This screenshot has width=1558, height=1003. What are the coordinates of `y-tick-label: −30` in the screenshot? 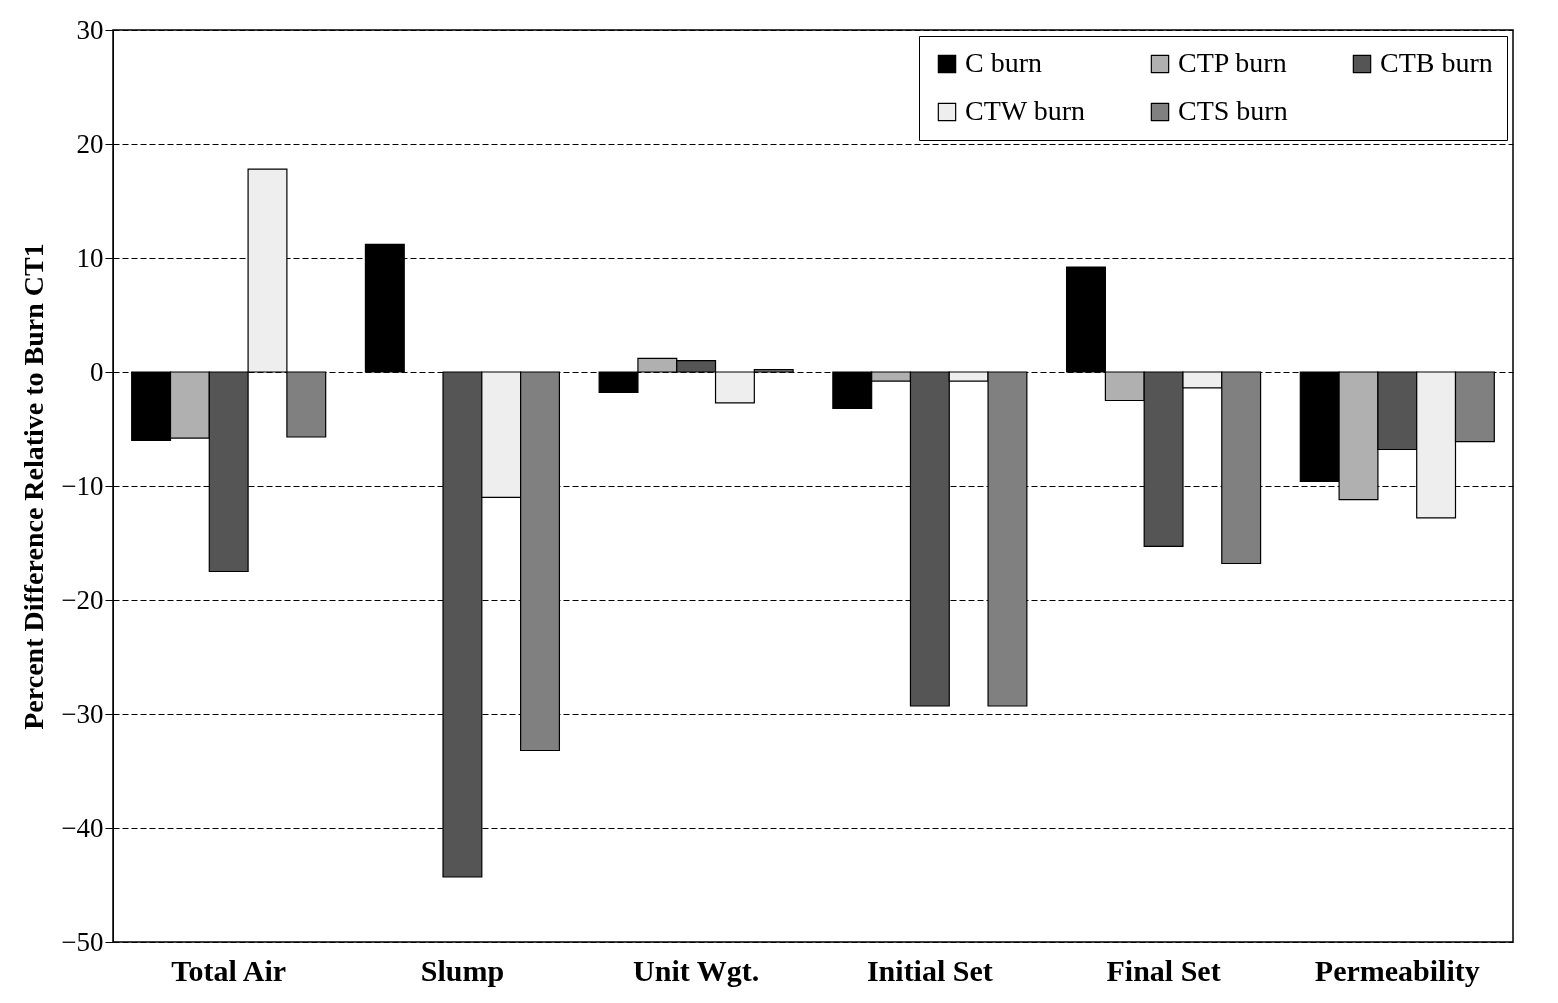 It's located at (82, 713).